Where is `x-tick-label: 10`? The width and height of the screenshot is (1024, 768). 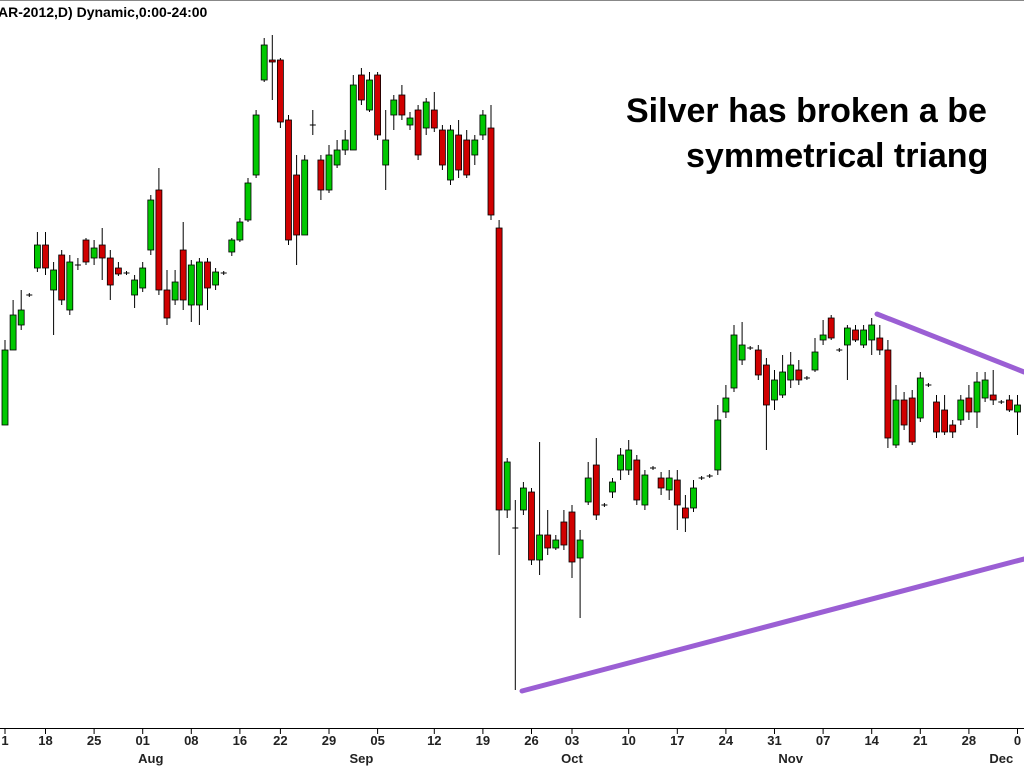
x-tick-label: 10 is located at coordinates (628, 740).